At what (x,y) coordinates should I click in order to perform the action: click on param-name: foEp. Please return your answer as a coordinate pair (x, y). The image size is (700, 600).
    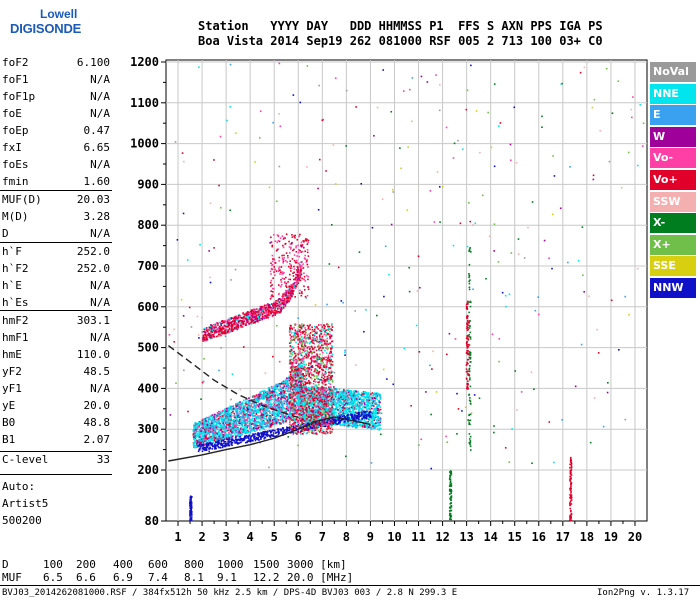
    Looking at the image, I should click on (15, 130).